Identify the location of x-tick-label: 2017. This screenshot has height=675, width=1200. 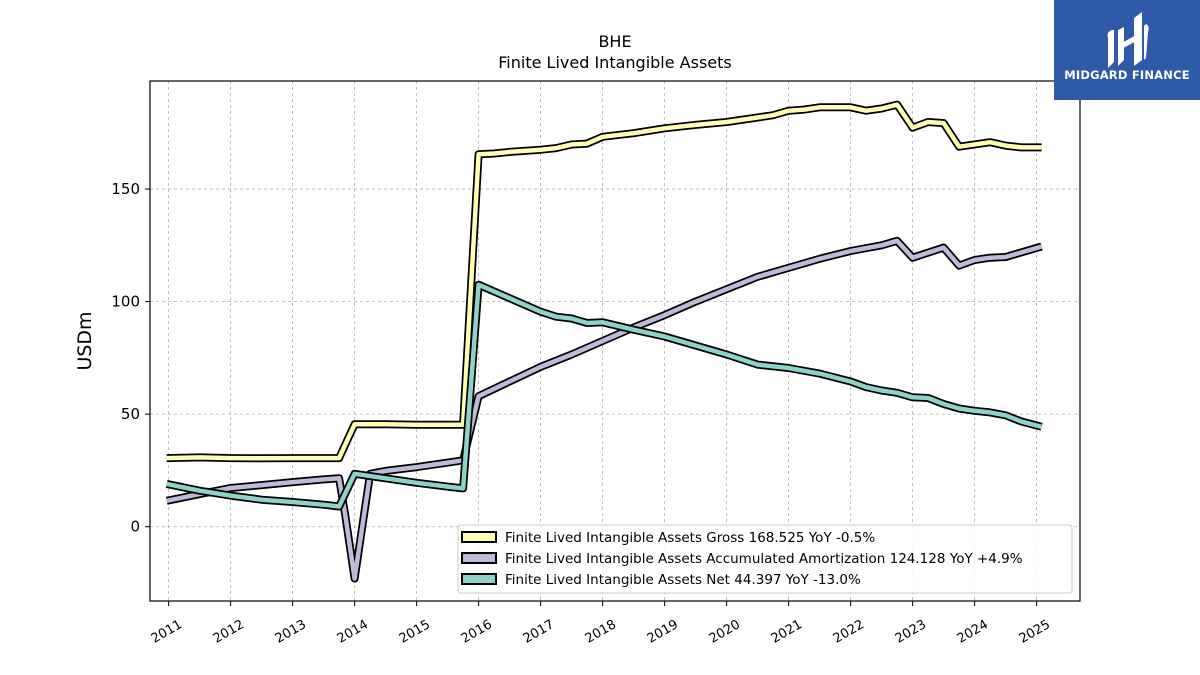
(539, 632).